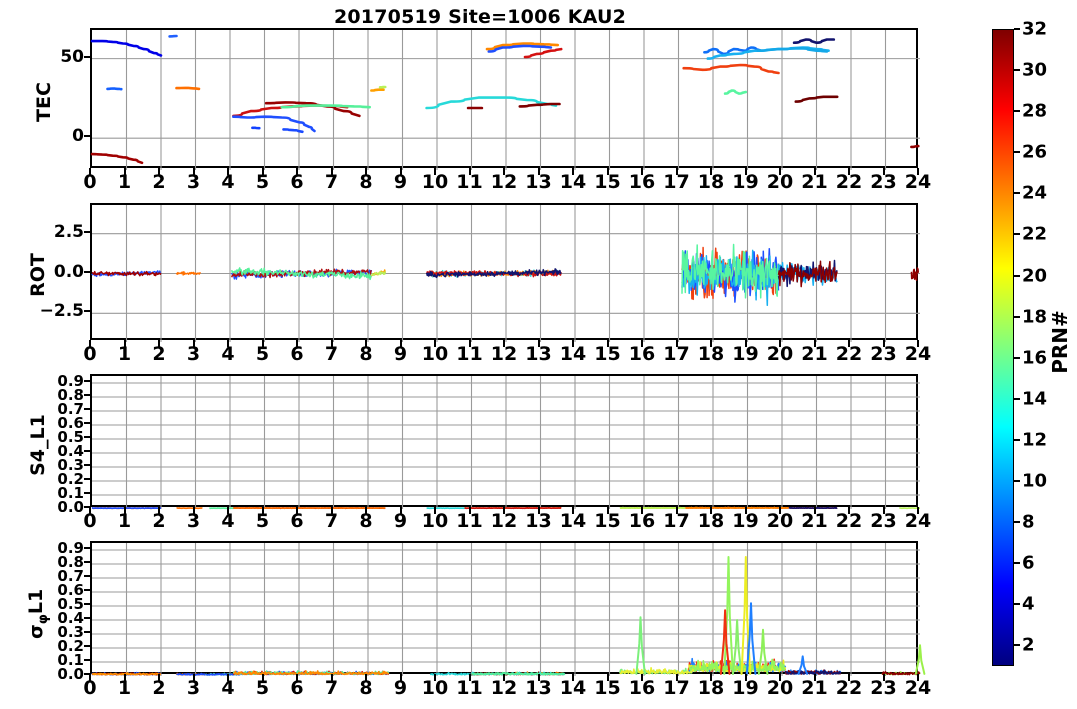 The height and width of the screenshot is (709, 1077). Describe the element at coordinates (506, 443) in the screenshot. I see `s4l1-plot-area` at that location.